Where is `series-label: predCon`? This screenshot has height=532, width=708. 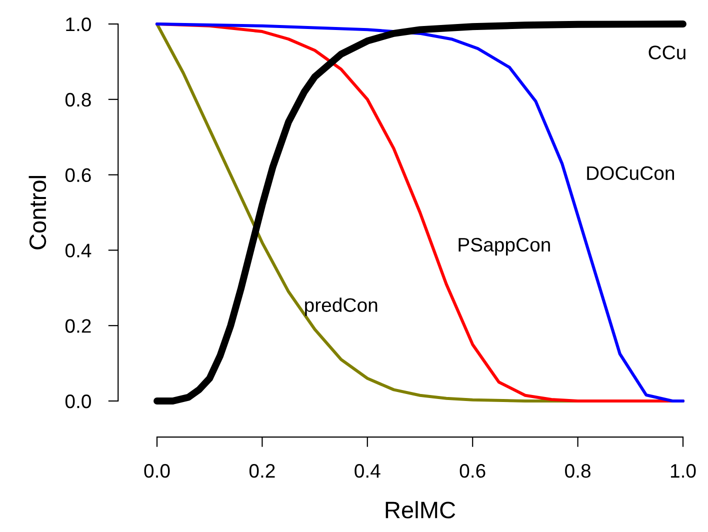 series-label: predCon is located at coordinates (341, 307).